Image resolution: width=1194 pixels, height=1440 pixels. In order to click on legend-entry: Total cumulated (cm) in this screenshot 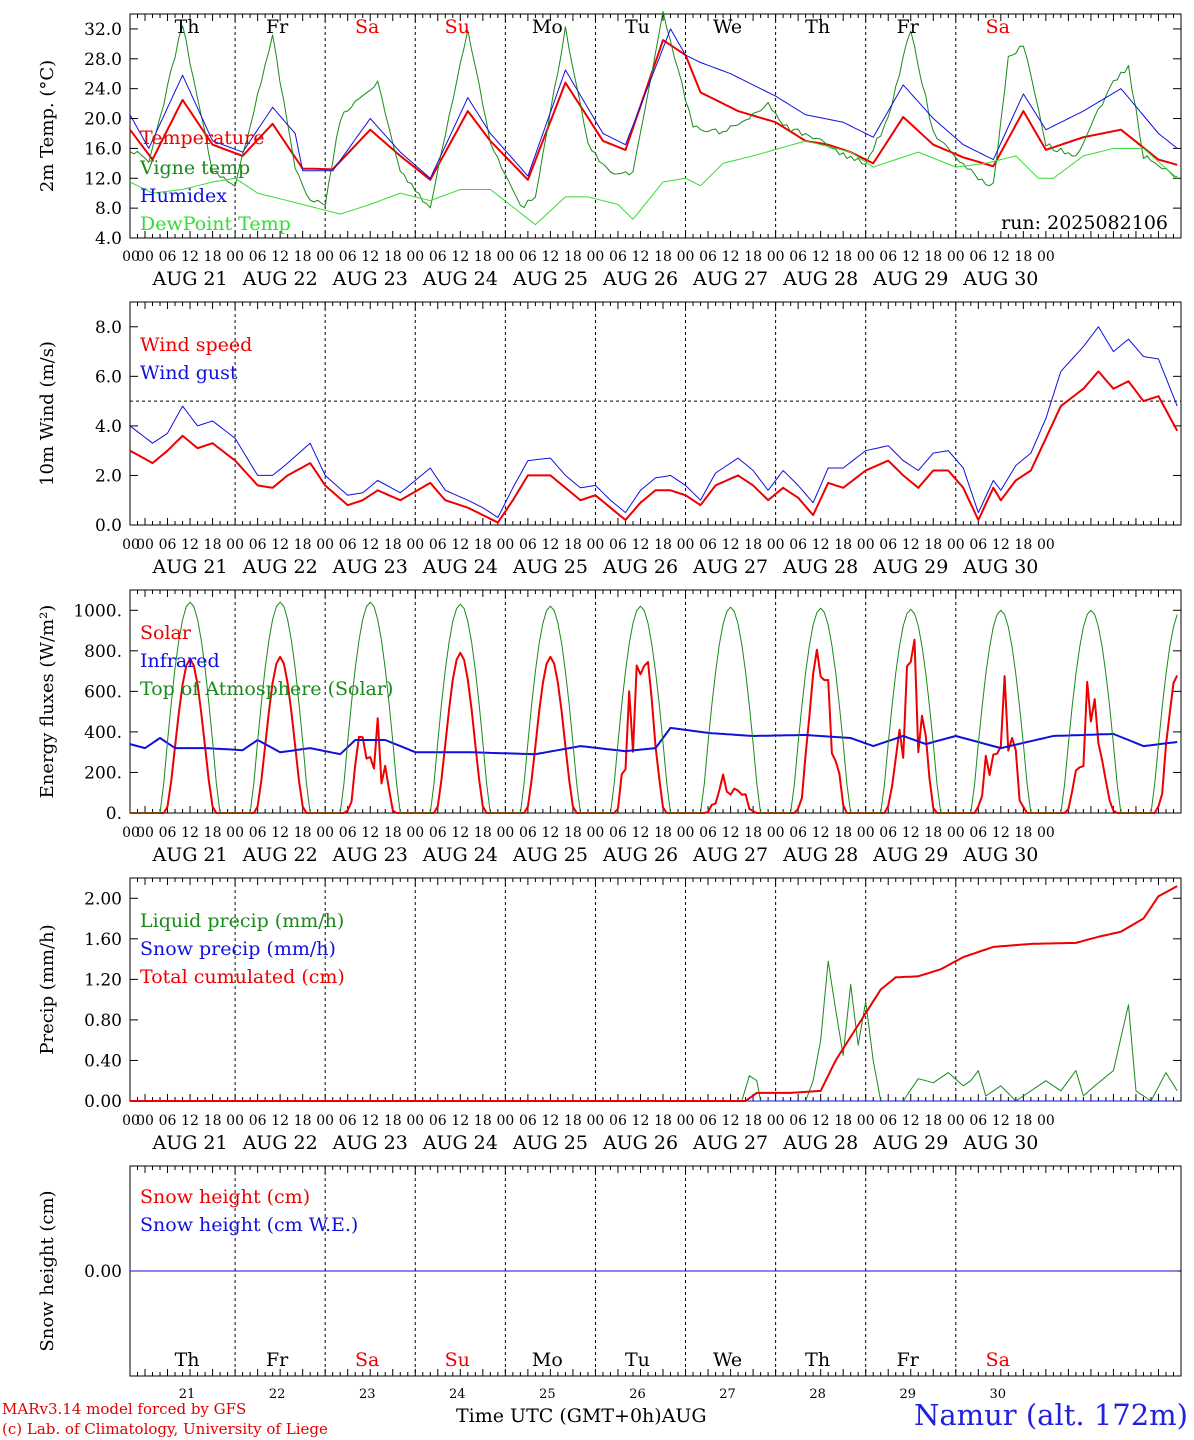, I will do `click(242, 977)`.